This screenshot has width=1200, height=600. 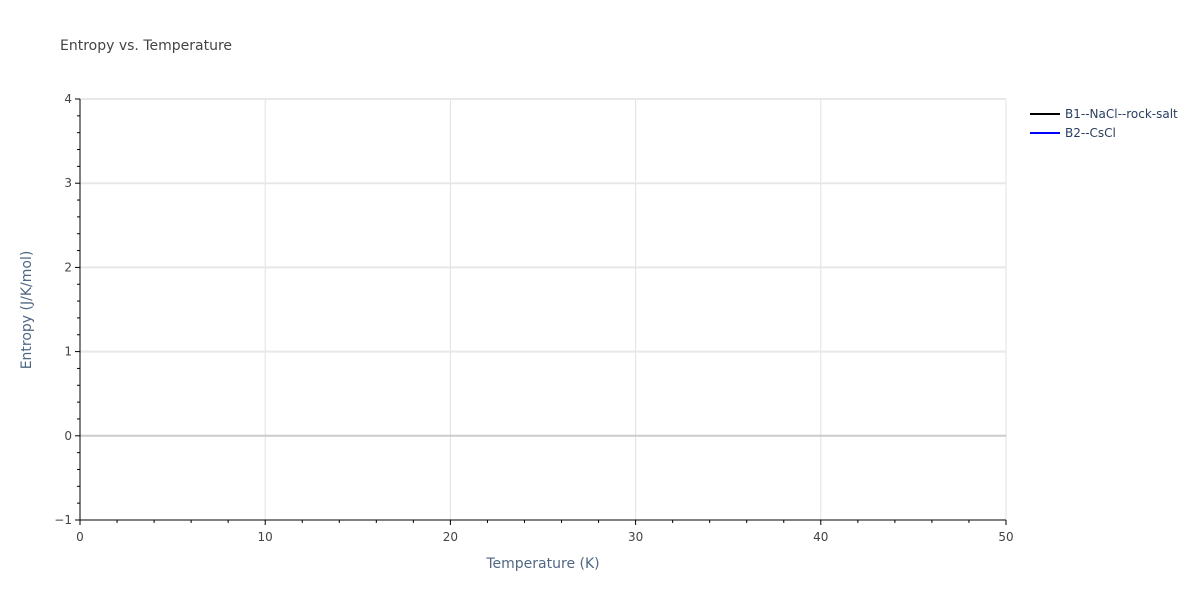 I want to click on legend: B1--NaCl--rock-salt B2--CsCl, so click(x=1104, y=123).